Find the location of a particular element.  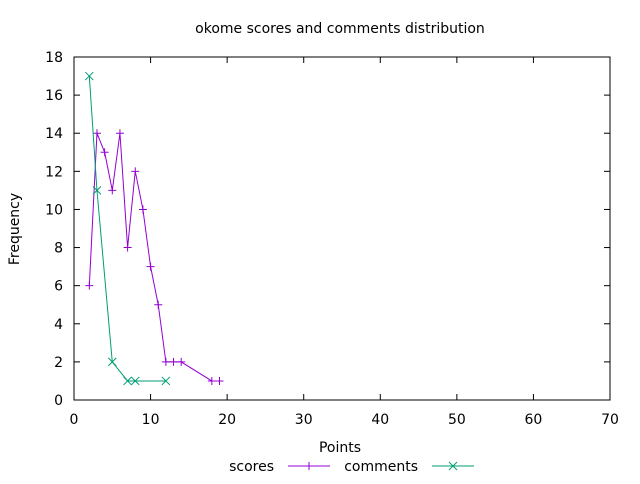

x-axis-label: Points is located at coordinates (340, 448).